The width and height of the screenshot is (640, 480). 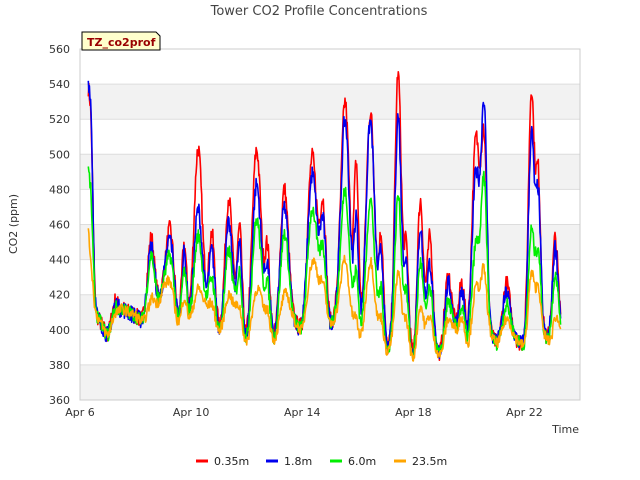 What do you see at coordinates (319, 11) in the screenshot?
I see `chart-title: Tower CO2 Profile Concentrations` at bounding box center [319, 11].